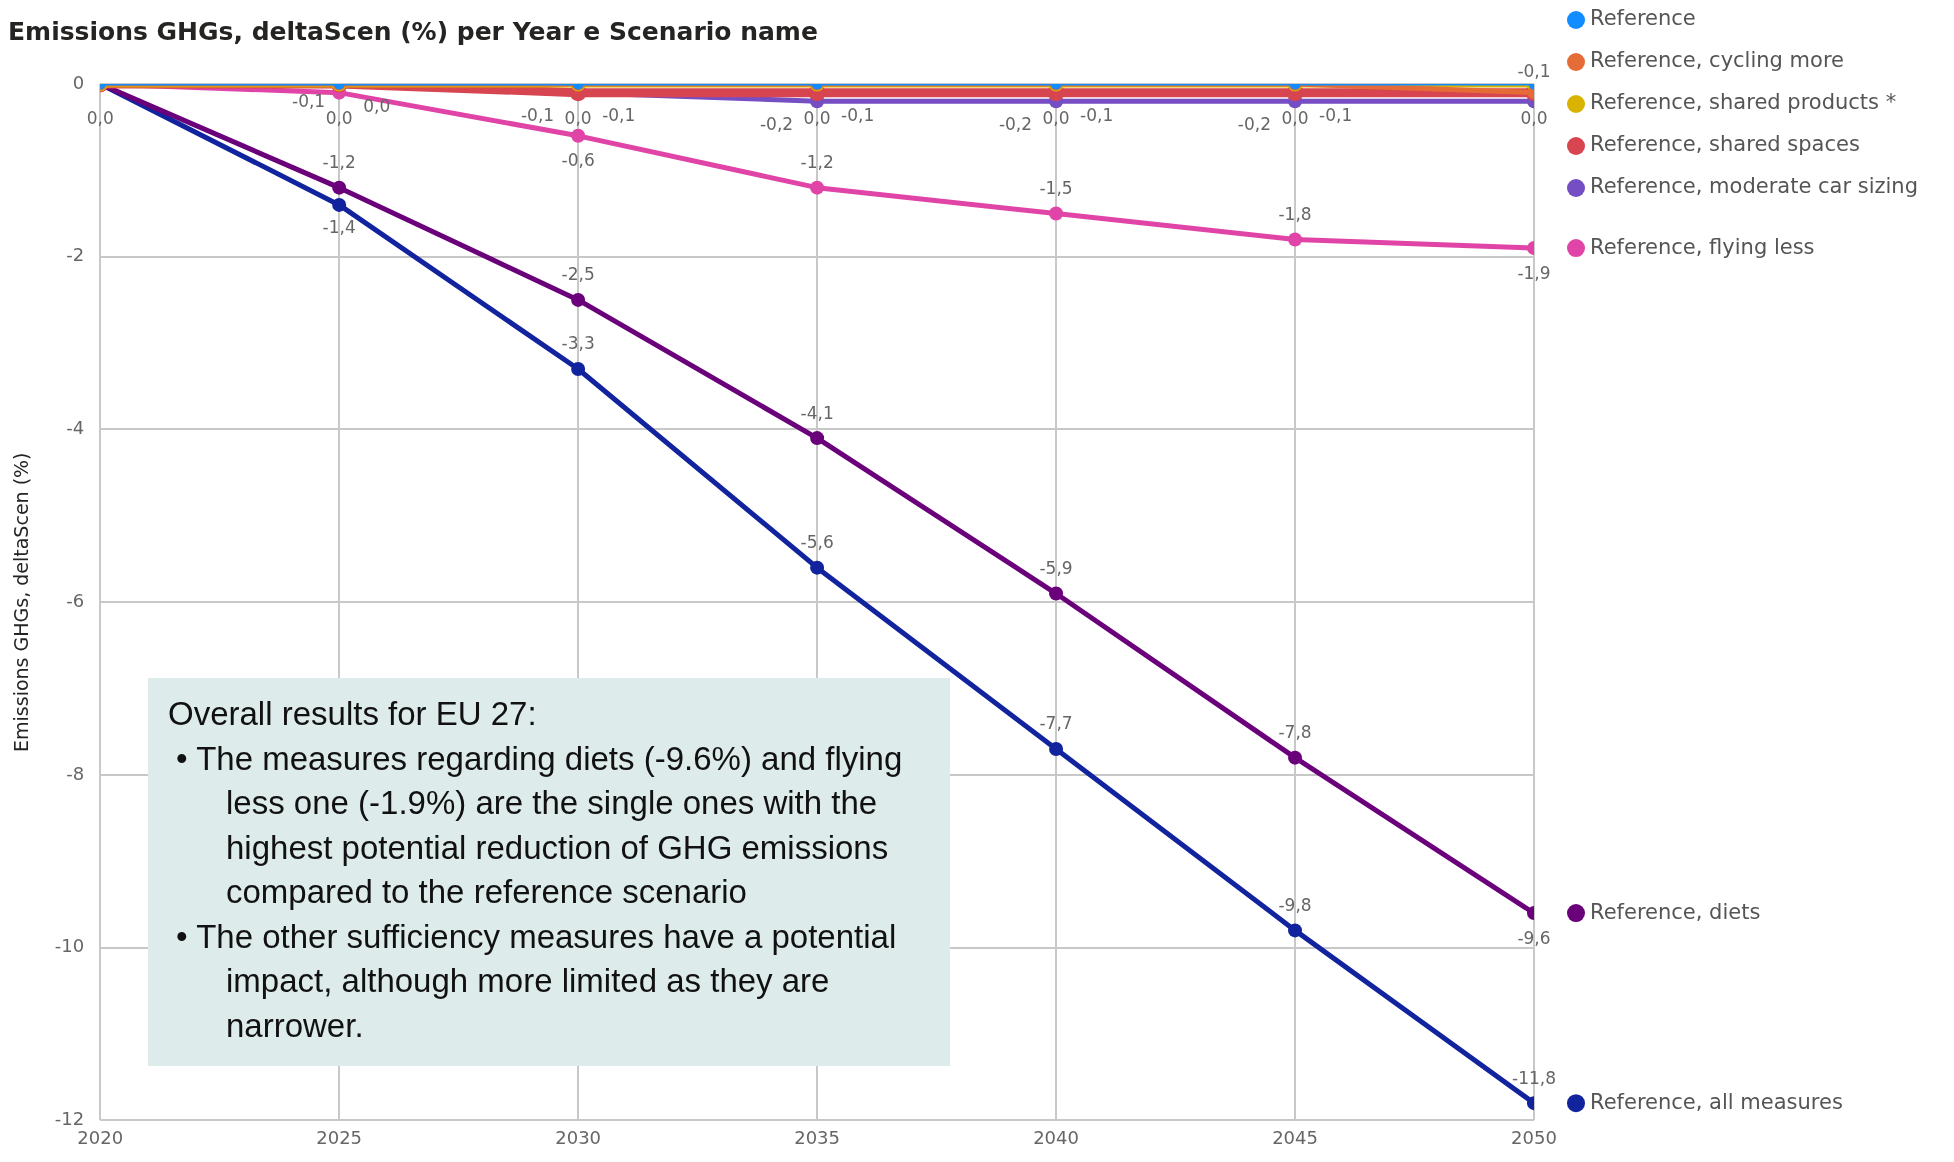 The width and height of the screenshot is (1954, 1162). What do you see at coordinates (578, 343) in the screenshot?
I see `data-label: -3,3` at bounding box center [578, 343].